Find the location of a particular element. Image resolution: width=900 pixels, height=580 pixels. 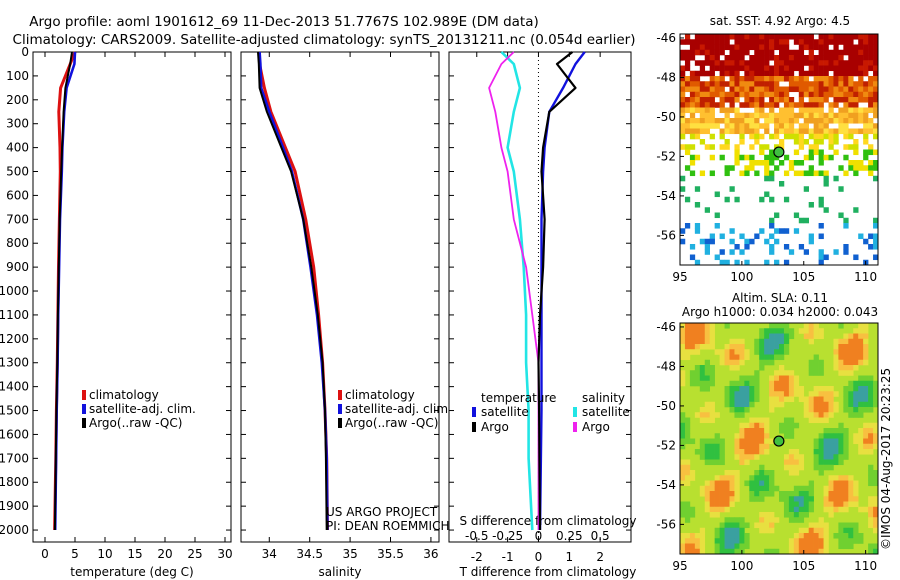

map-x-tick-label: 110 is located at coordinates (865, 566).